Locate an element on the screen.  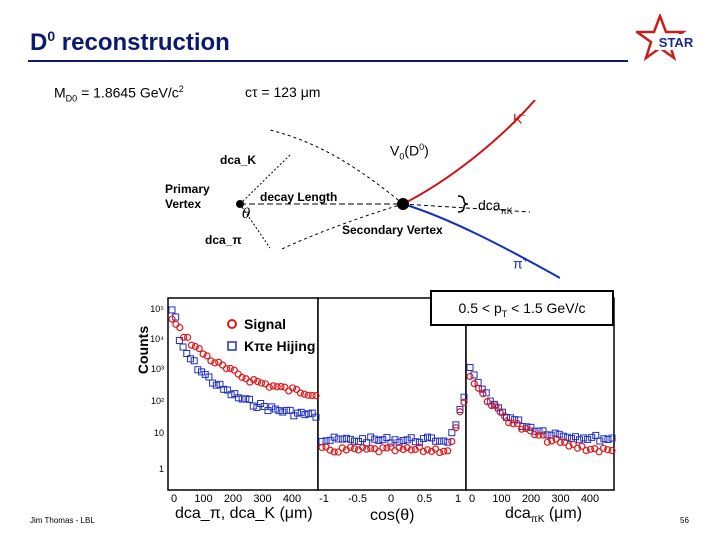
y-axis-label: Counts is located at coordinates (143, 350).